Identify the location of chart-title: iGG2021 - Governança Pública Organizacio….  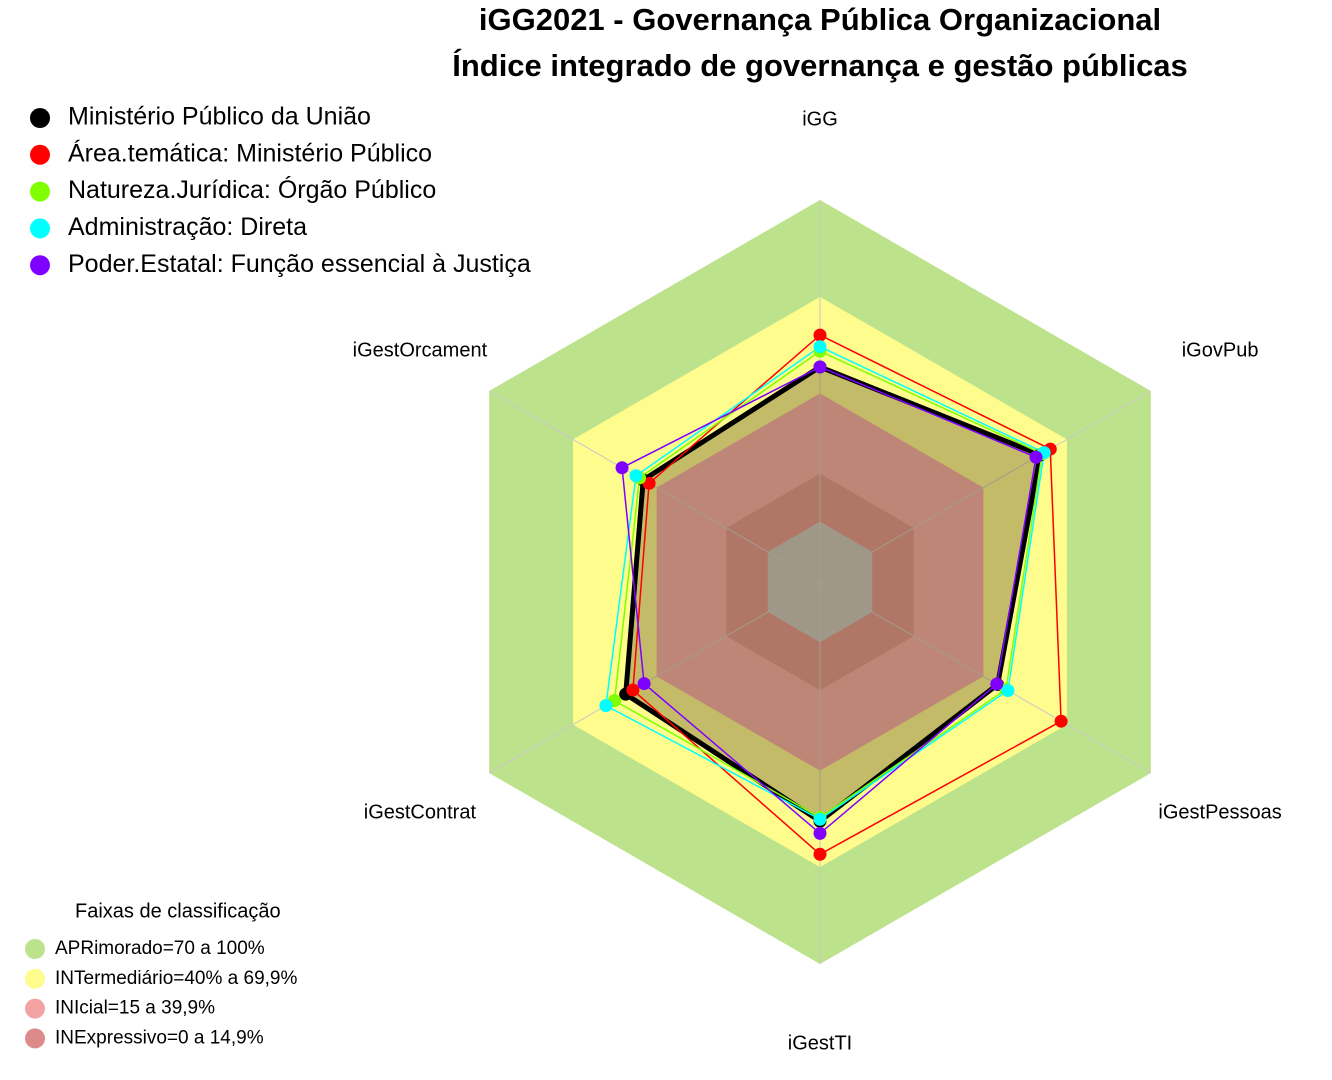
(820, 19).